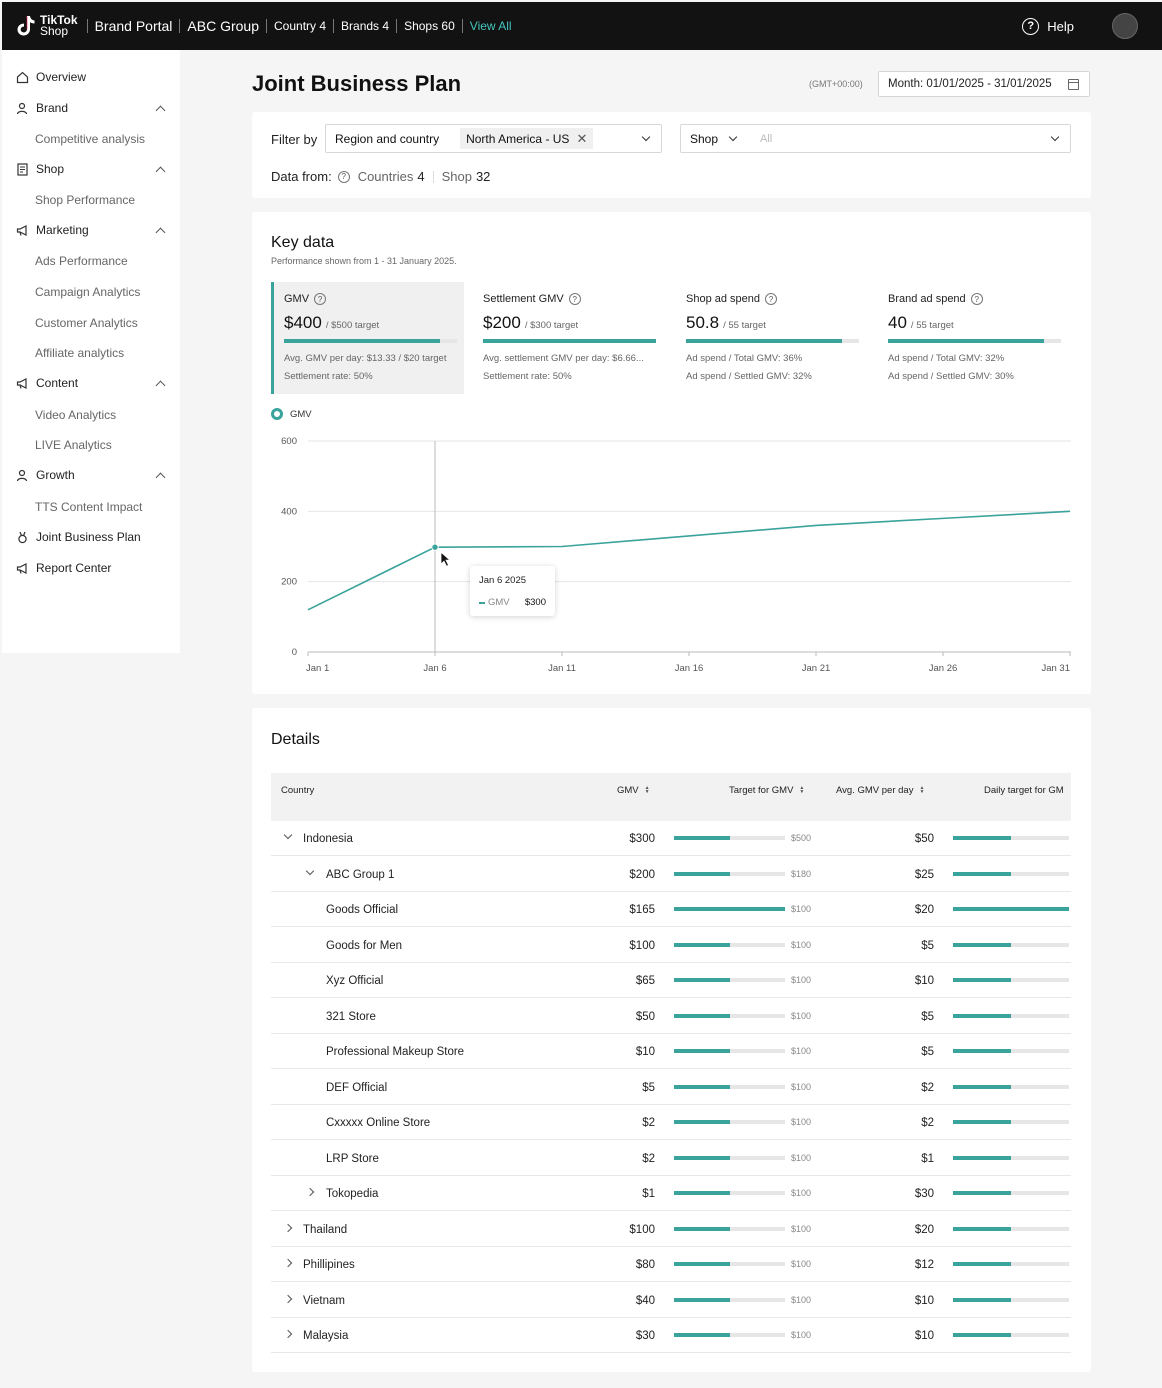 The height and width of the screenshot is (1388, 1162). I want to click on table-row: Tokopedia $1 $100 $30, so click(671, 1193).